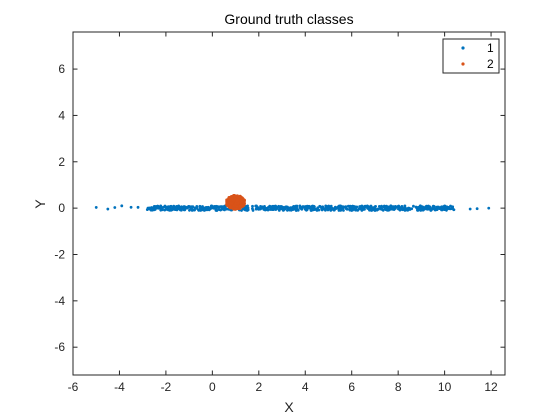  Describe the element at coordinates (490, 48) in the screenshot. I see `legend-label-series-1: 1` at that location.